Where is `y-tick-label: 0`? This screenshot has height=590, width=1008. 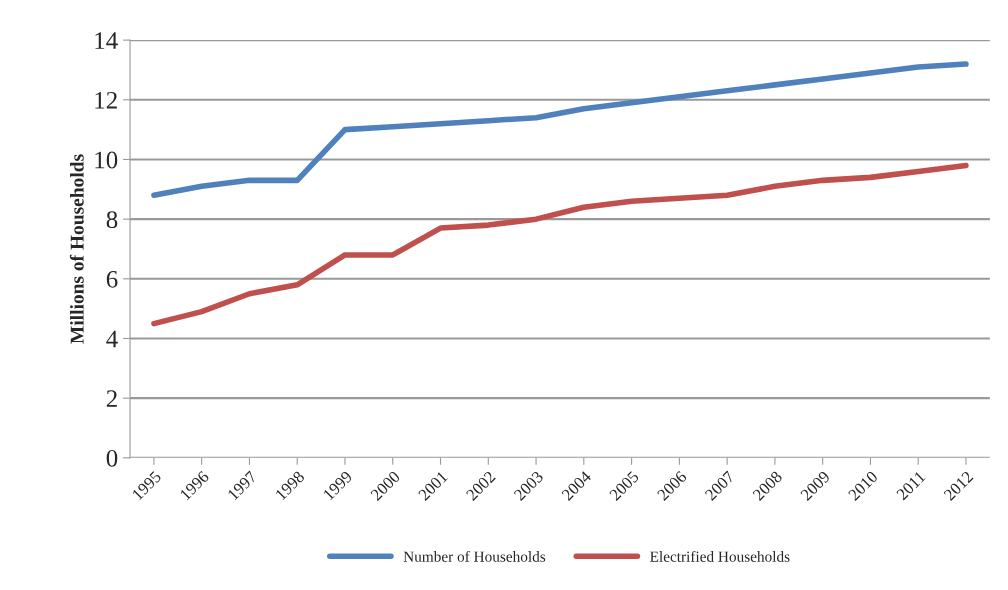 y-tick-label: 0 is located at coordinates (112, 458).